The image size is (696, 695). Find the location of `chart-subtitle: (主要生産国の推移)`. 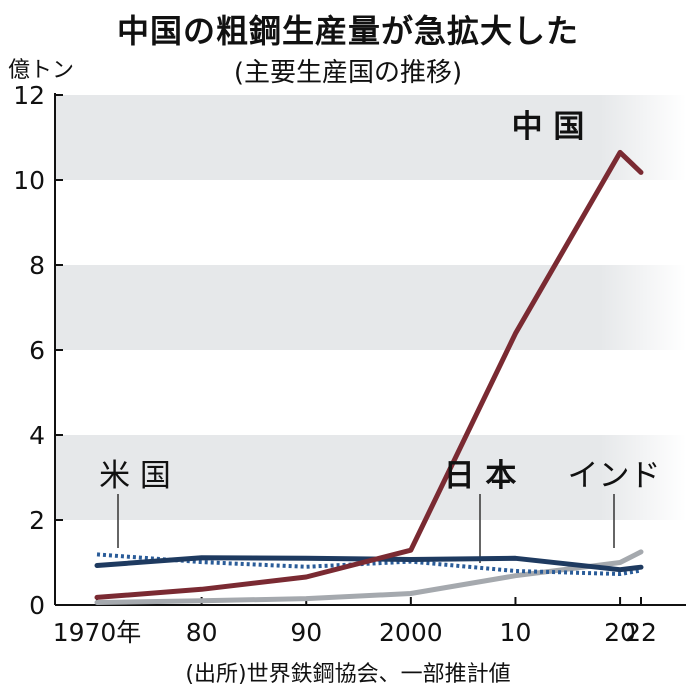

chart-subtitle: (主要生産国の推移) is located at coordinates (348, 73).